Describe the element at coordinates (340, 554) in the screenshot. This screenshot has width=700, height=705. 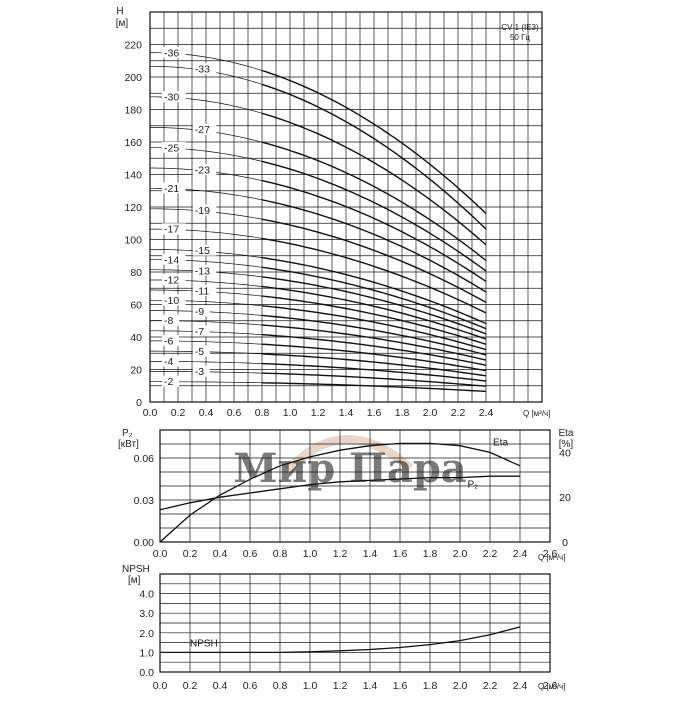
I see `power-x-tick-label: 1.2` at that location.